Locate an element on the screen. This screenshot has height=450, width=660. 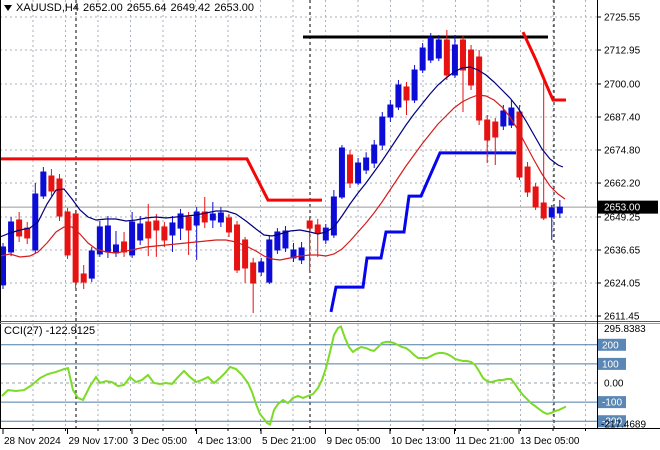
time-axis-label: 11 Dec 21:00 is located at coordinates (485, 441).